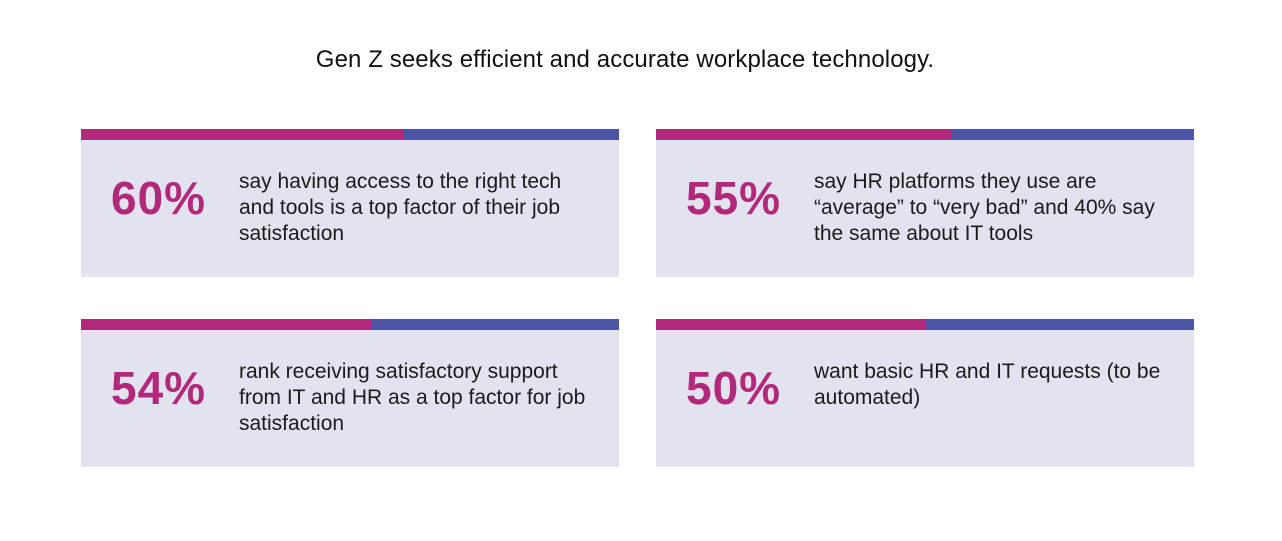  I want to click on stat-value: 50%, so click(734, 388).